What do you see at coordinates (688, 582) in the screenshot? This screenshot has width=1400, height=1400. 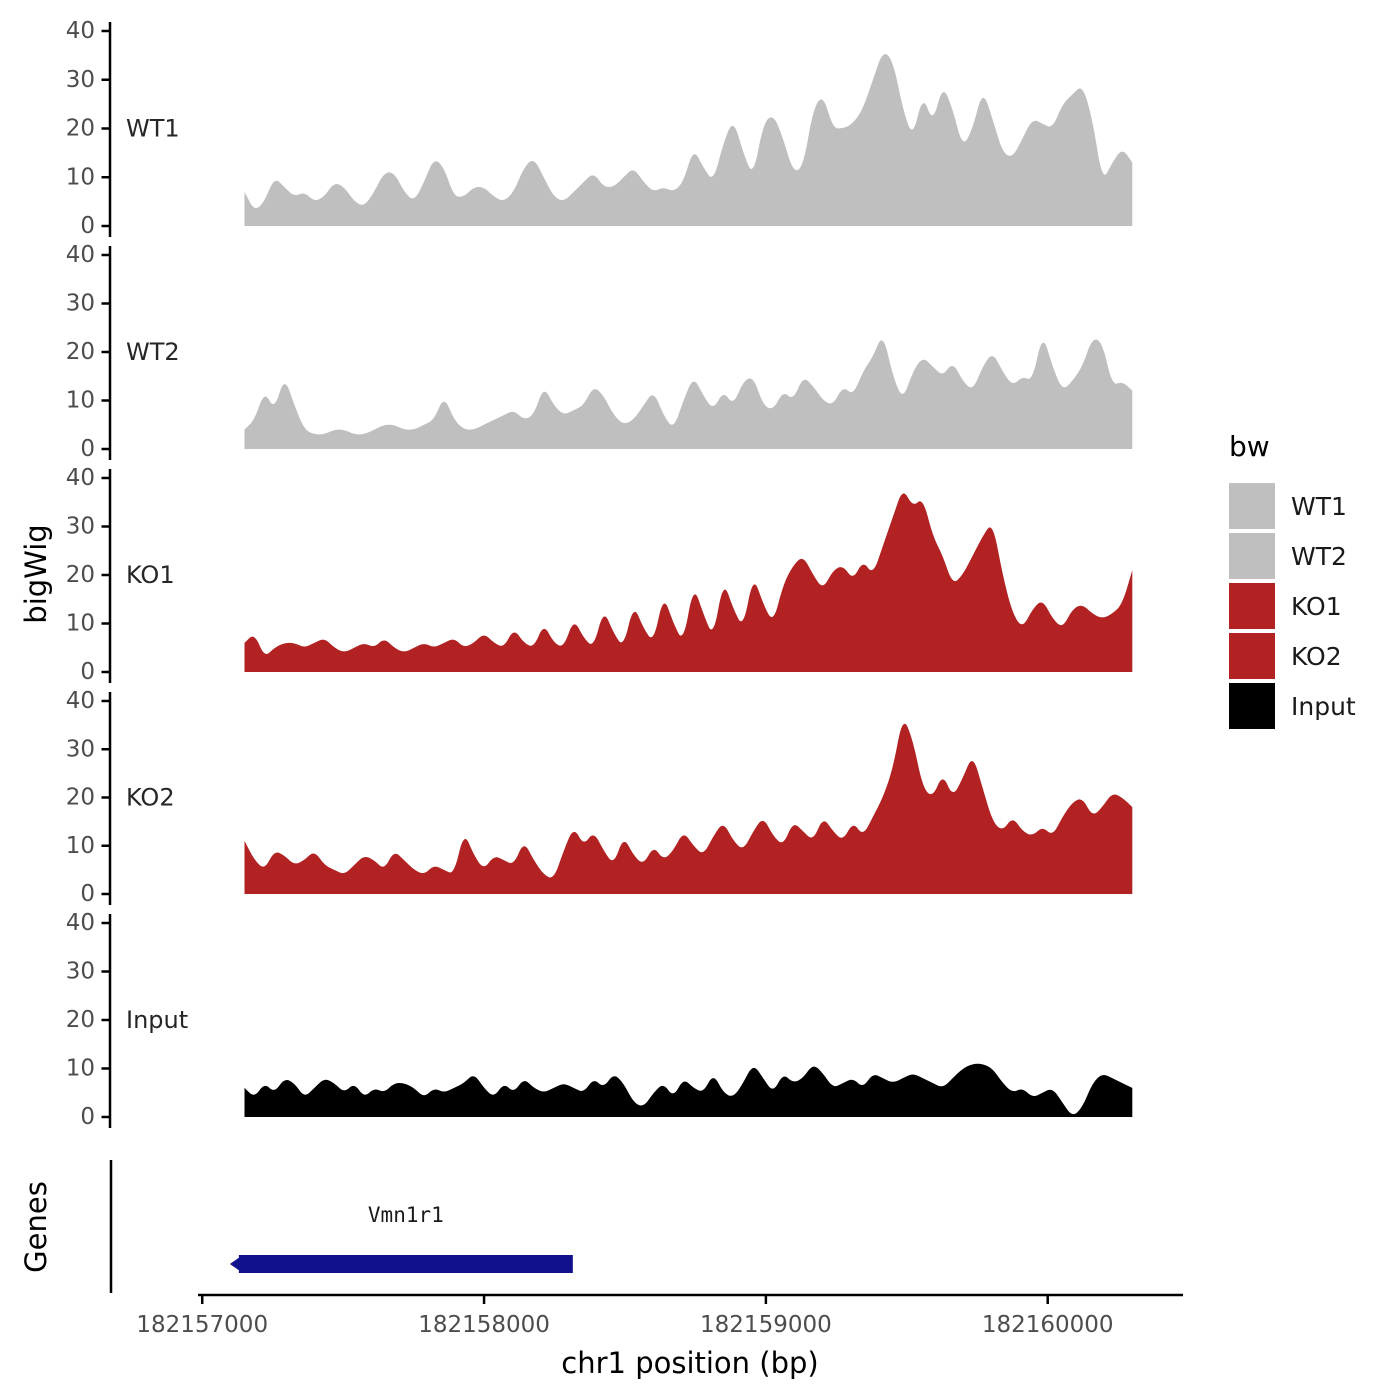 I see `coverage-area-ko1` at bounding box center [688, 582].